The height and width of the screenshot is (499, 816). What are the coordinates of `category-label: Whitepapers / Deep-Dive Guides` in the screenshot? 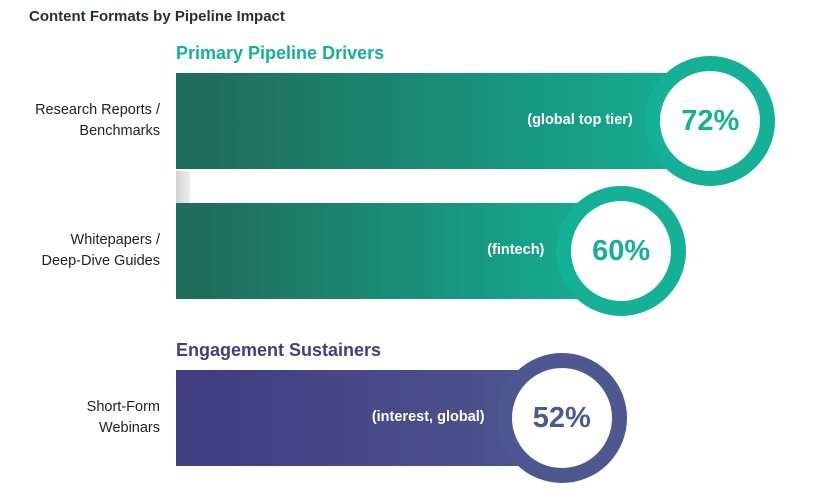 It's located at (100, 250).